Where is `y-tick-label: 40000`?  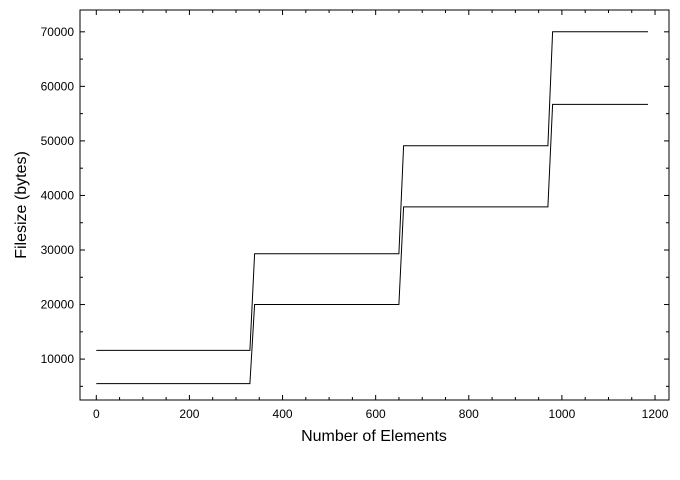 y-tick-label: 40000 is located at coordinates (58, 195).